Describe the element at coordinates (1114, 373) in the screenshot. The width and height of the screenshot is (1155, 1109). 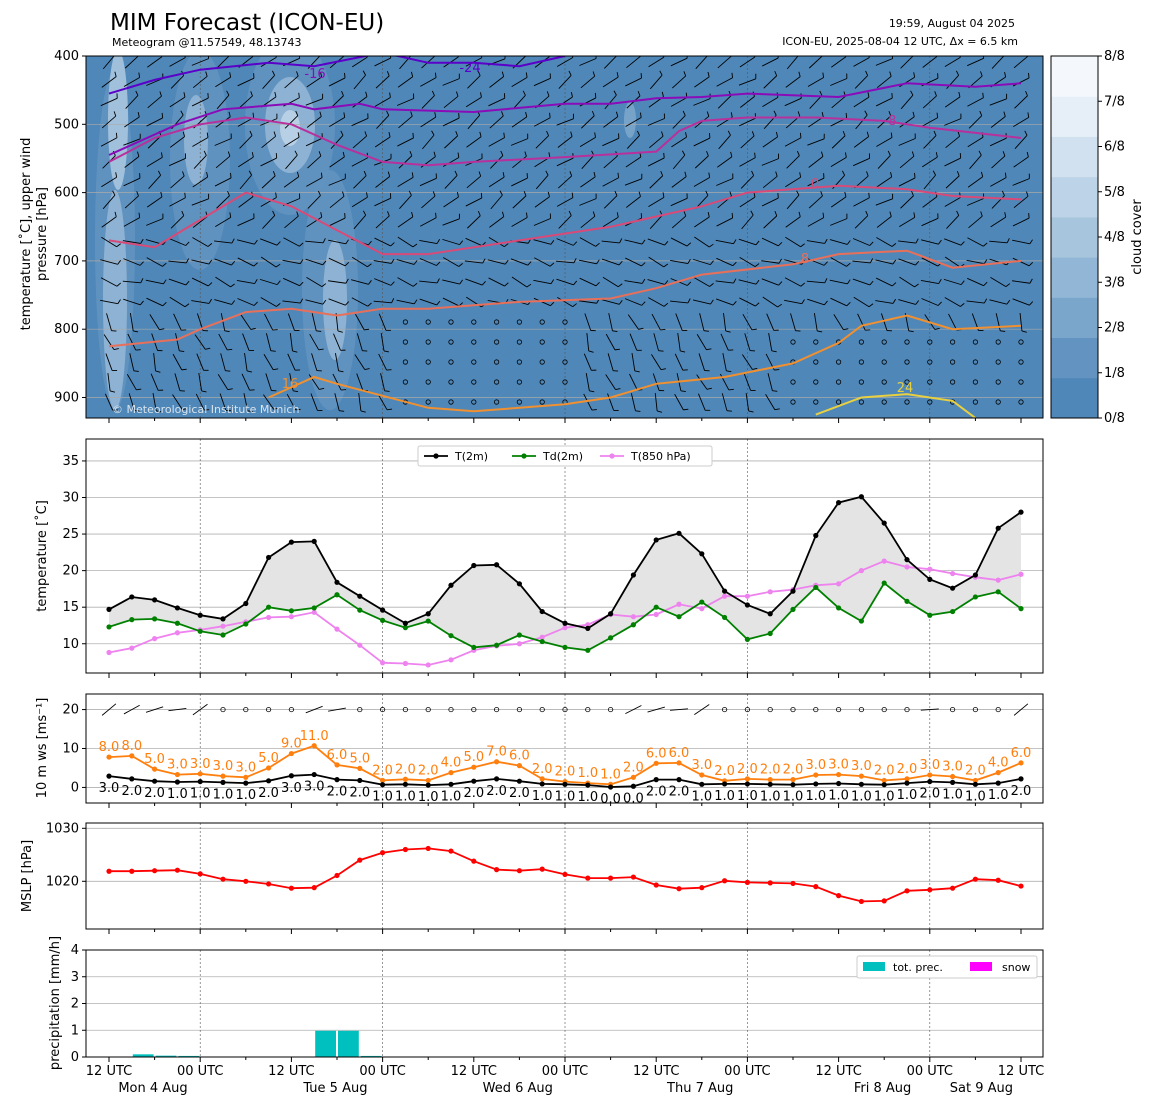
I see `colorbar-tick-label: 1/8` at that location.